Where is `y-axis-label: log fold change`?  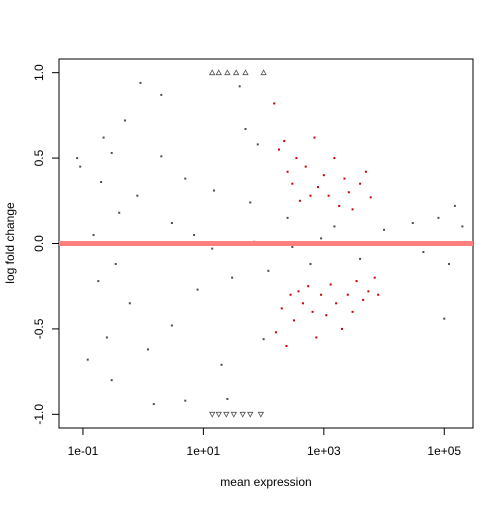 y-axis-label: log fold change is located at coordinates (10, 243).